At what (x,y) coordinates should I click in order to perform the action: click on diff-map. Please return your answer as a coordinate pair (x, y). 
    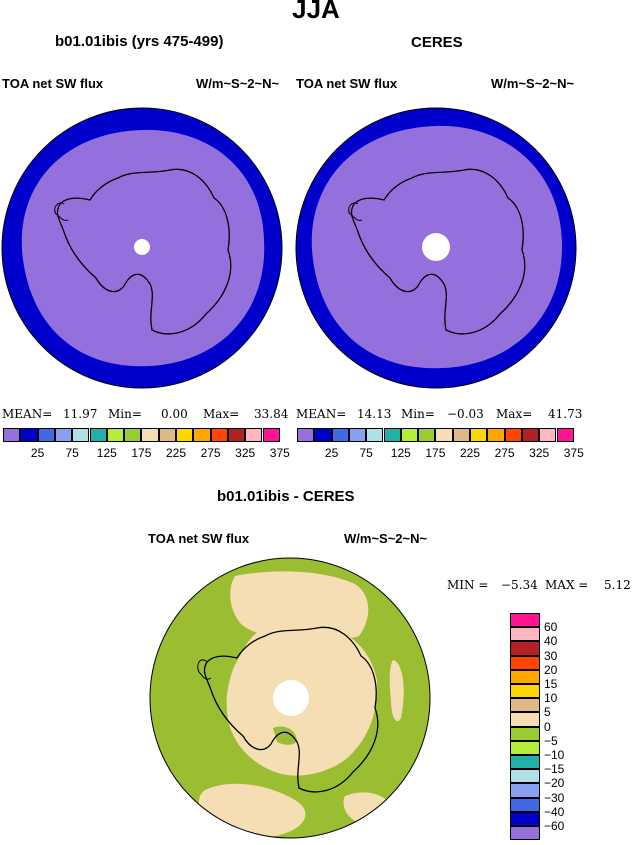
    Looking at the image, I should click on (290, 698).